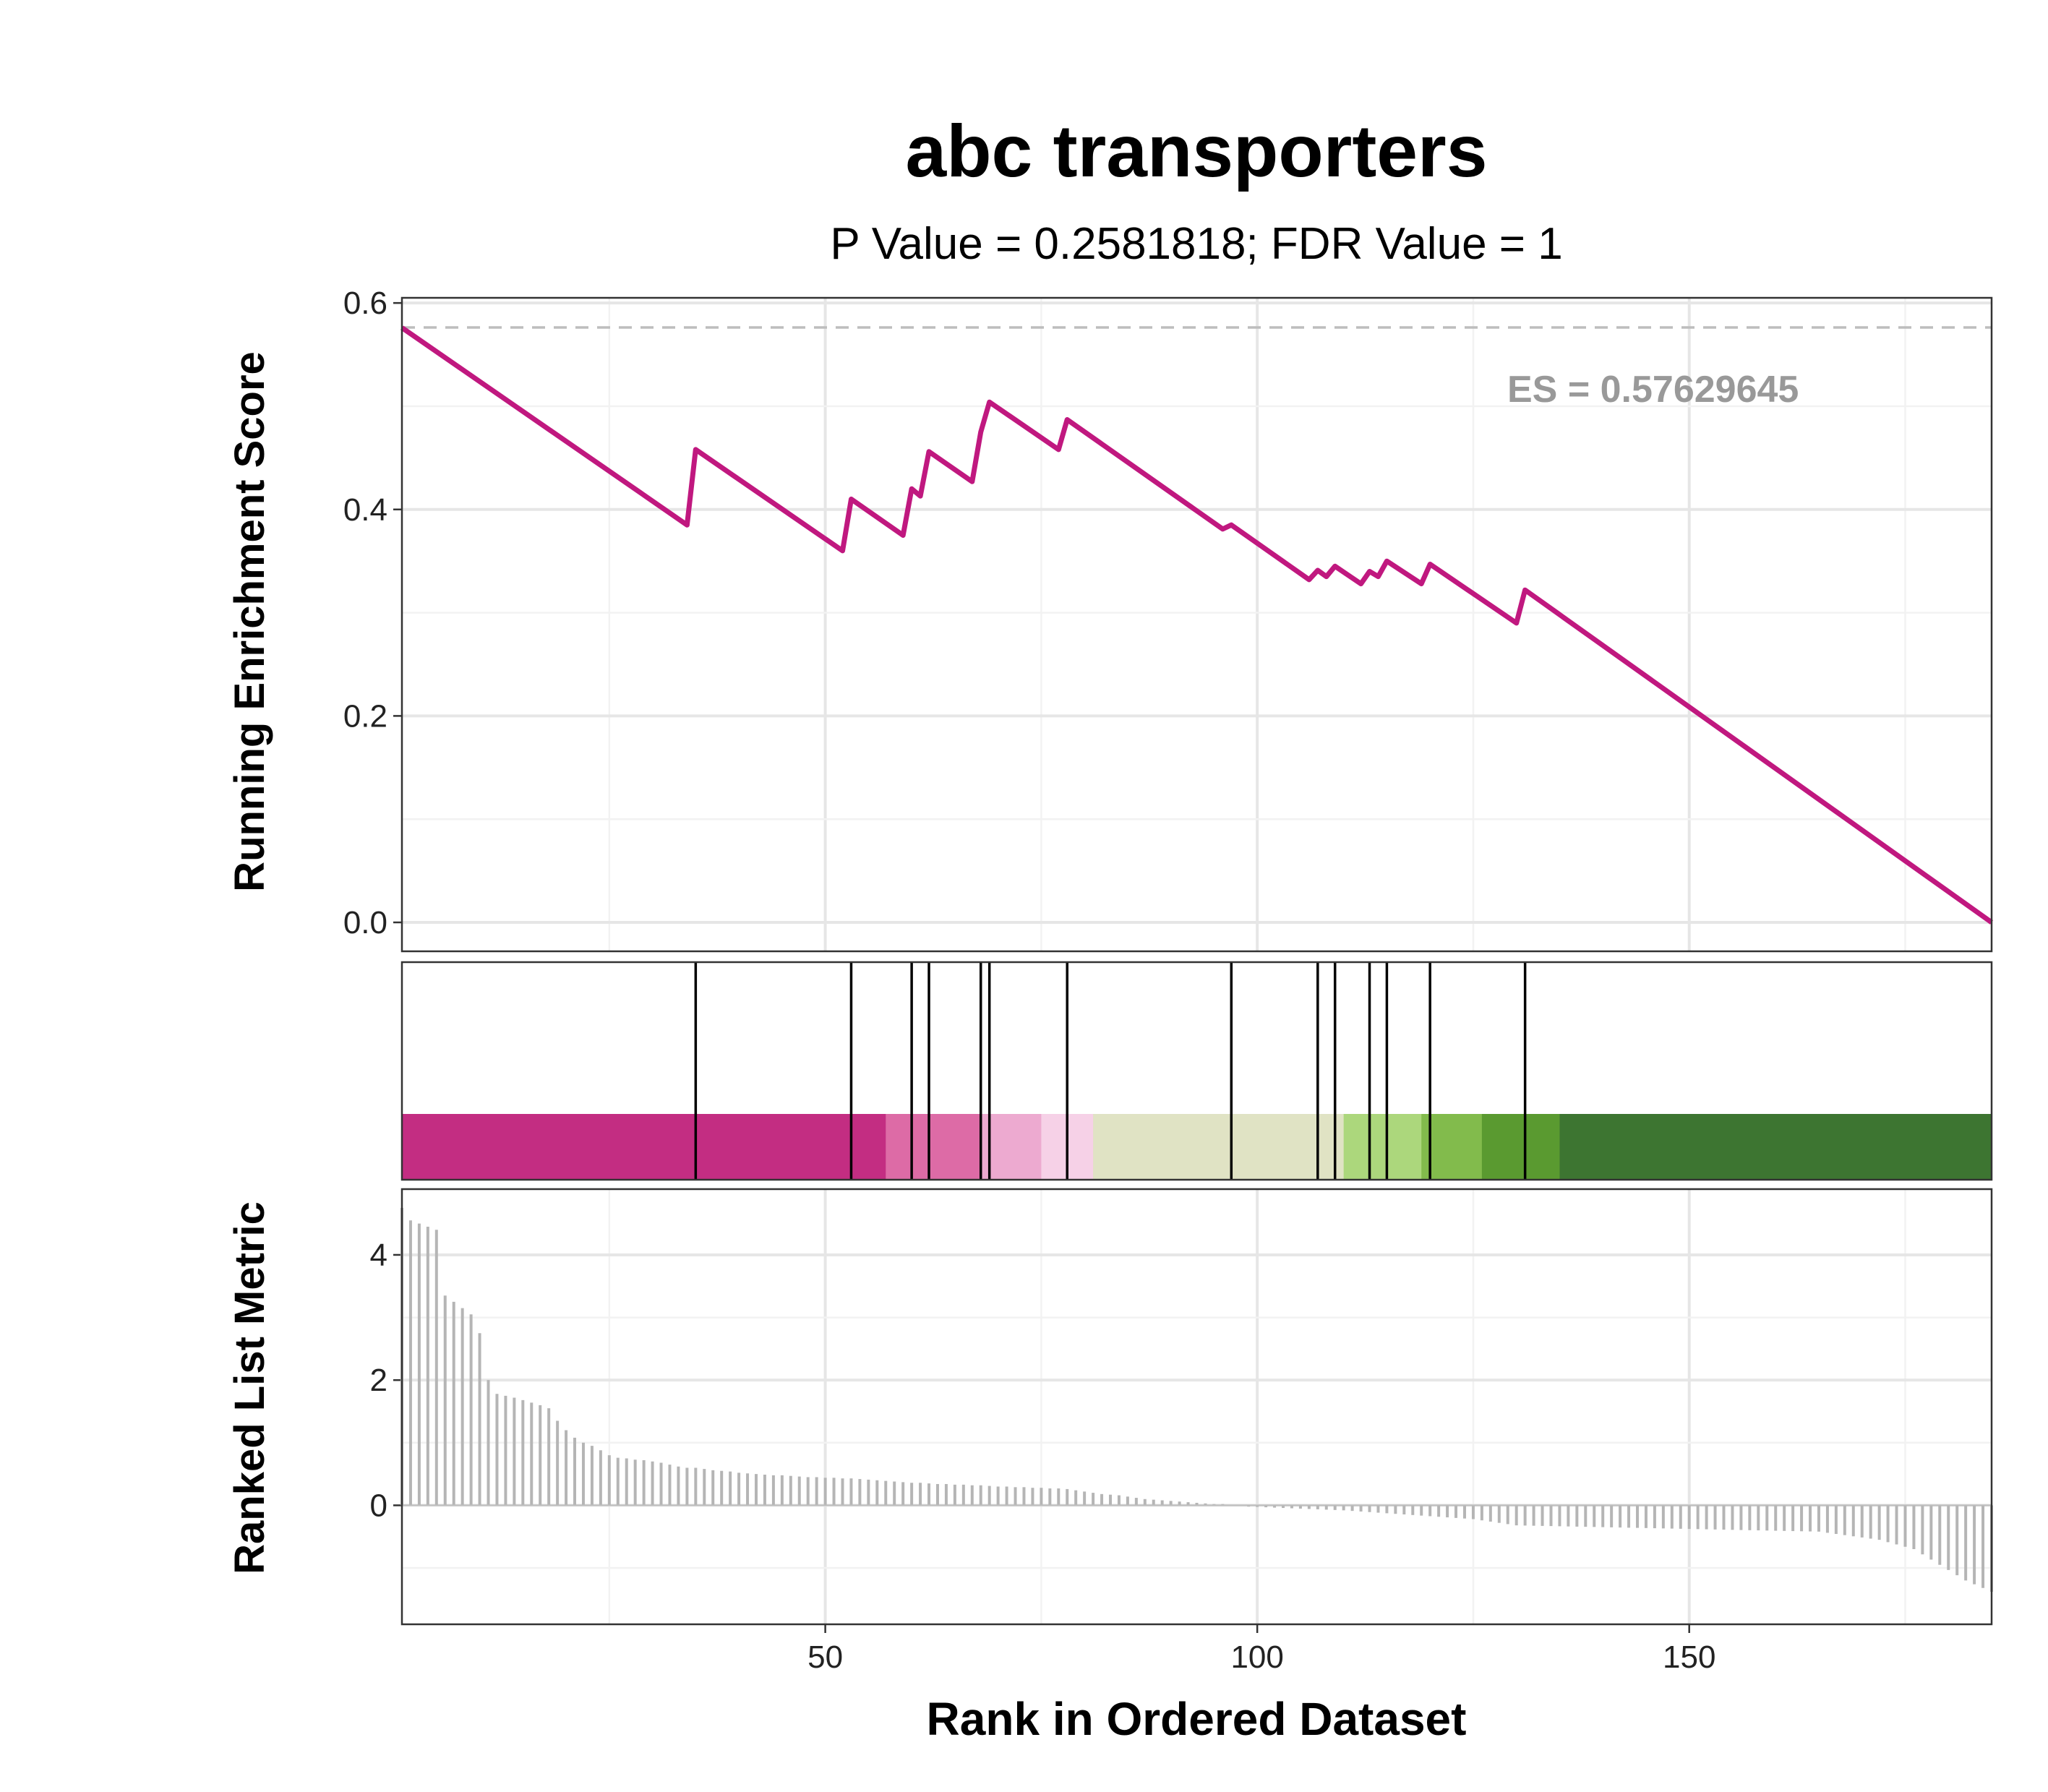  What do you see at coordinates (825, 1657) in the screenshot?
I see `x-tick-label: 50` at bounding box center [825, 1657].